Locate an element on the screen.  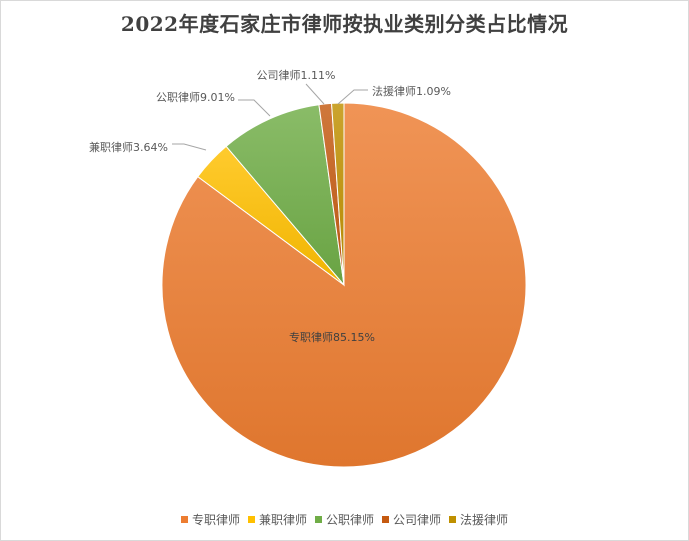
legend-item-1: 专职律师 is located at coordinates (210, 519).